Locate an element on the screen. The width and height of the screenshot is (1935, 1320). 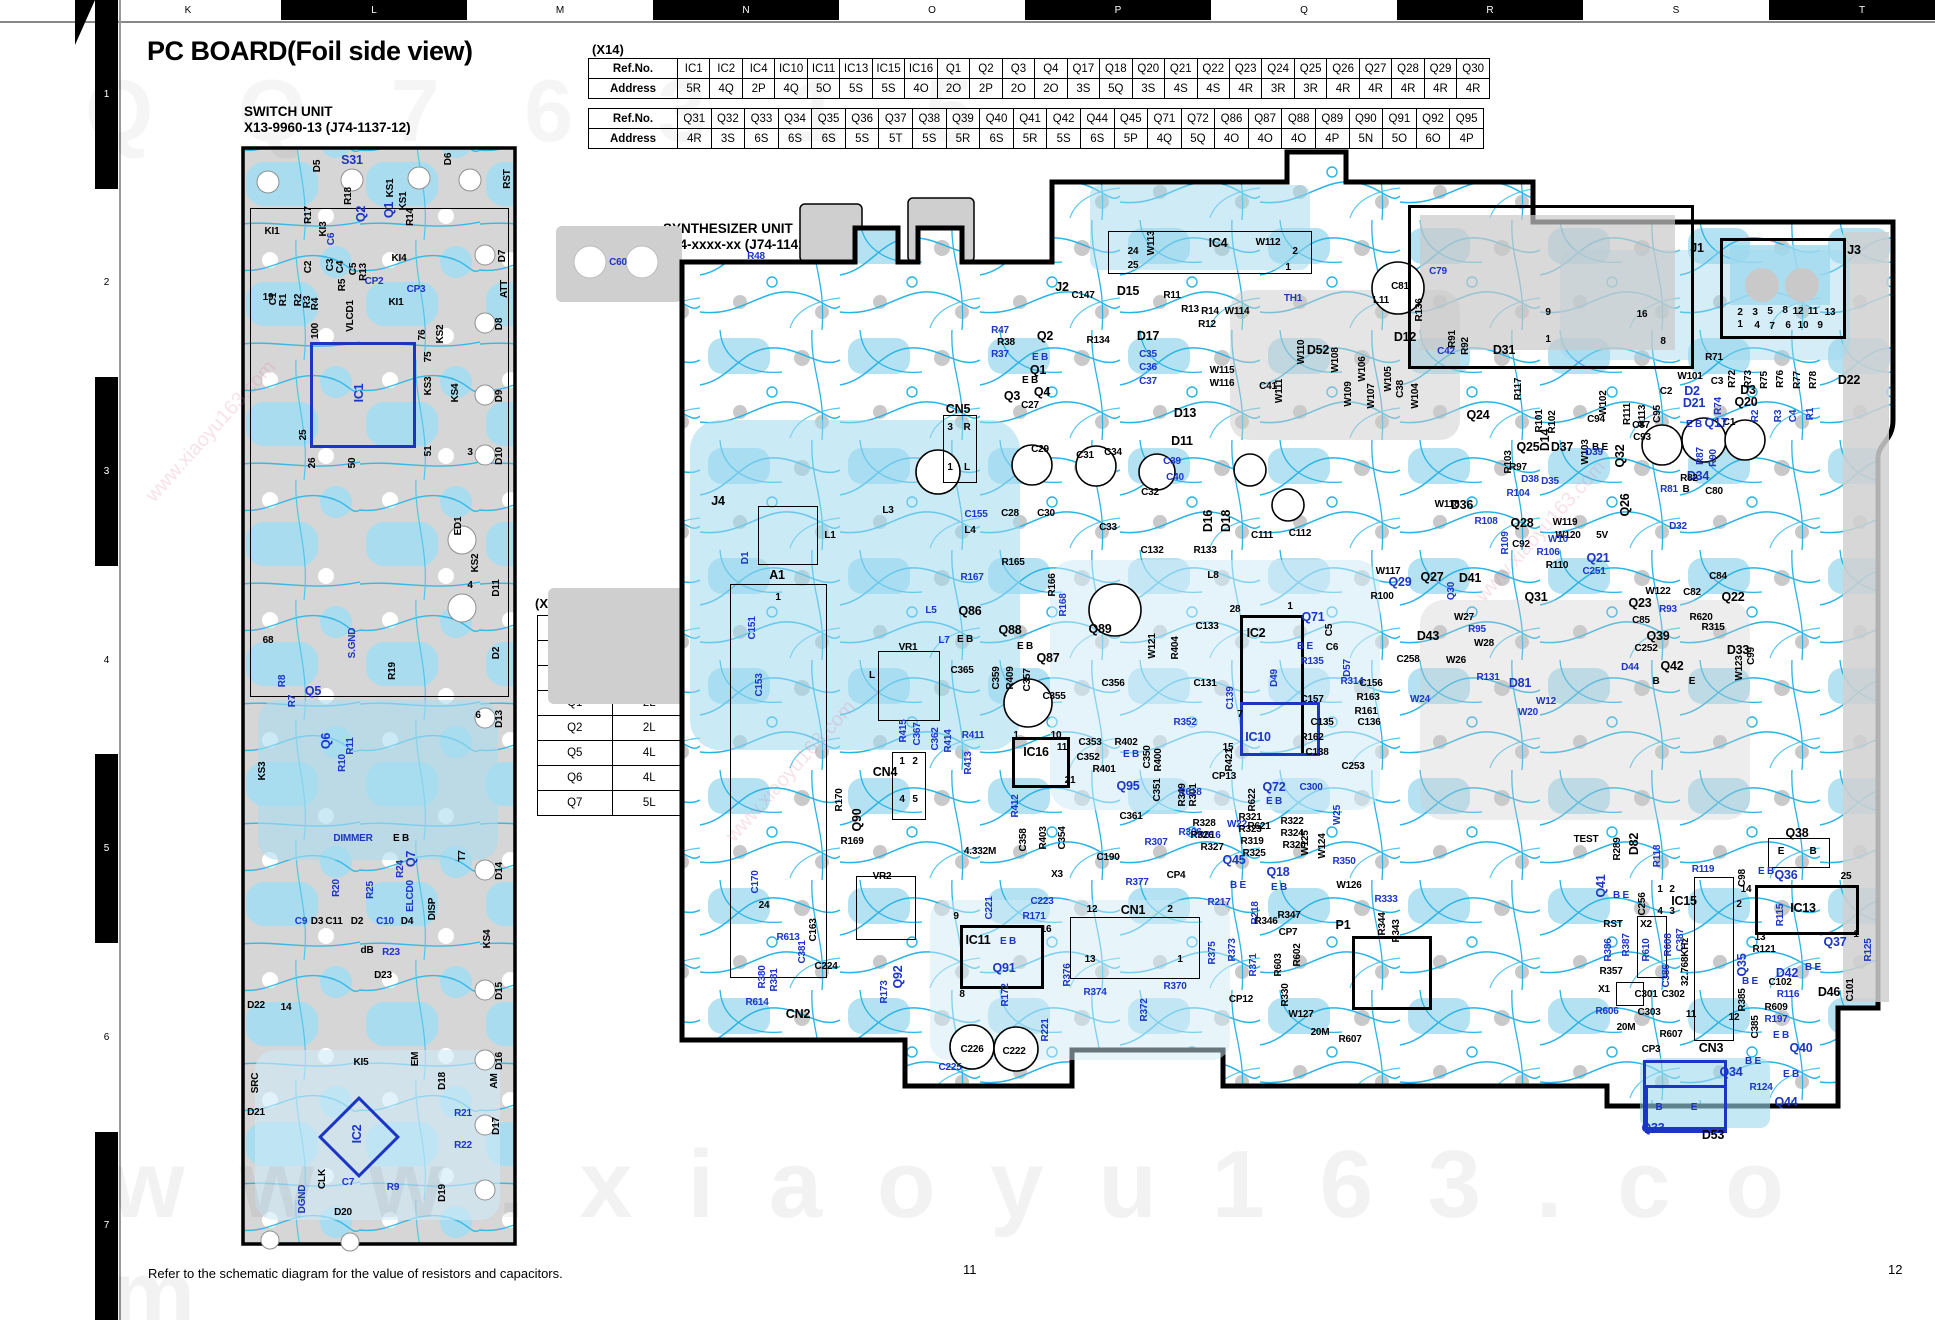
column-ruler-cell-N: N is located at coordinates (746, 10).